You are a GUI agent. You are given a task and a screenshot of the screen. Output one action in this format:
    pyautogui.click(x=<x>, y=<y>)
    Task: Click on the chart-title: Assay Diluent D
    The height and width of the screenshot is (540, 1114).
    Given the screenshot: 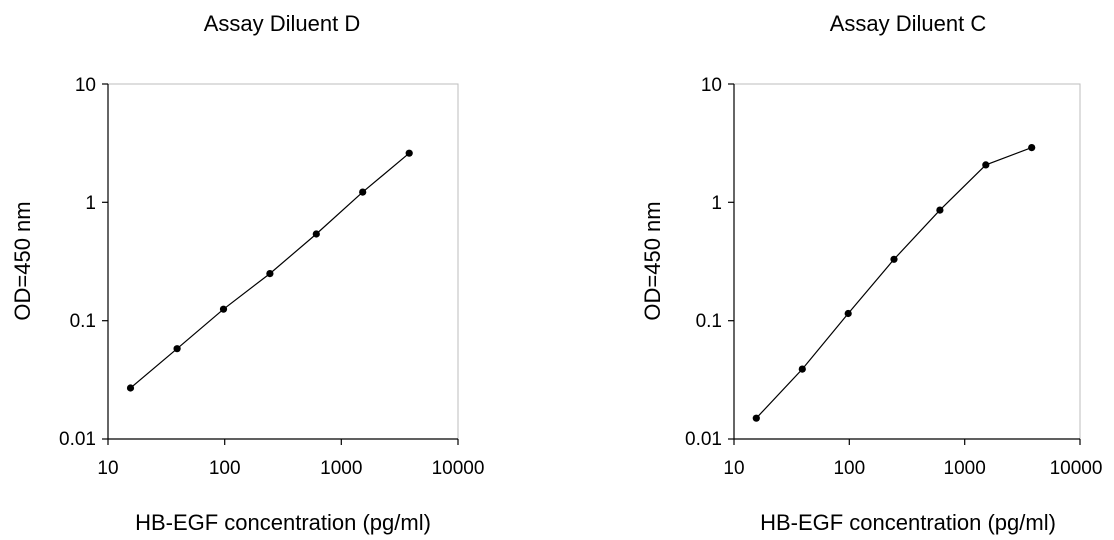 What is the action you would take?
    pyautogui.click(x=282, y=23)
    